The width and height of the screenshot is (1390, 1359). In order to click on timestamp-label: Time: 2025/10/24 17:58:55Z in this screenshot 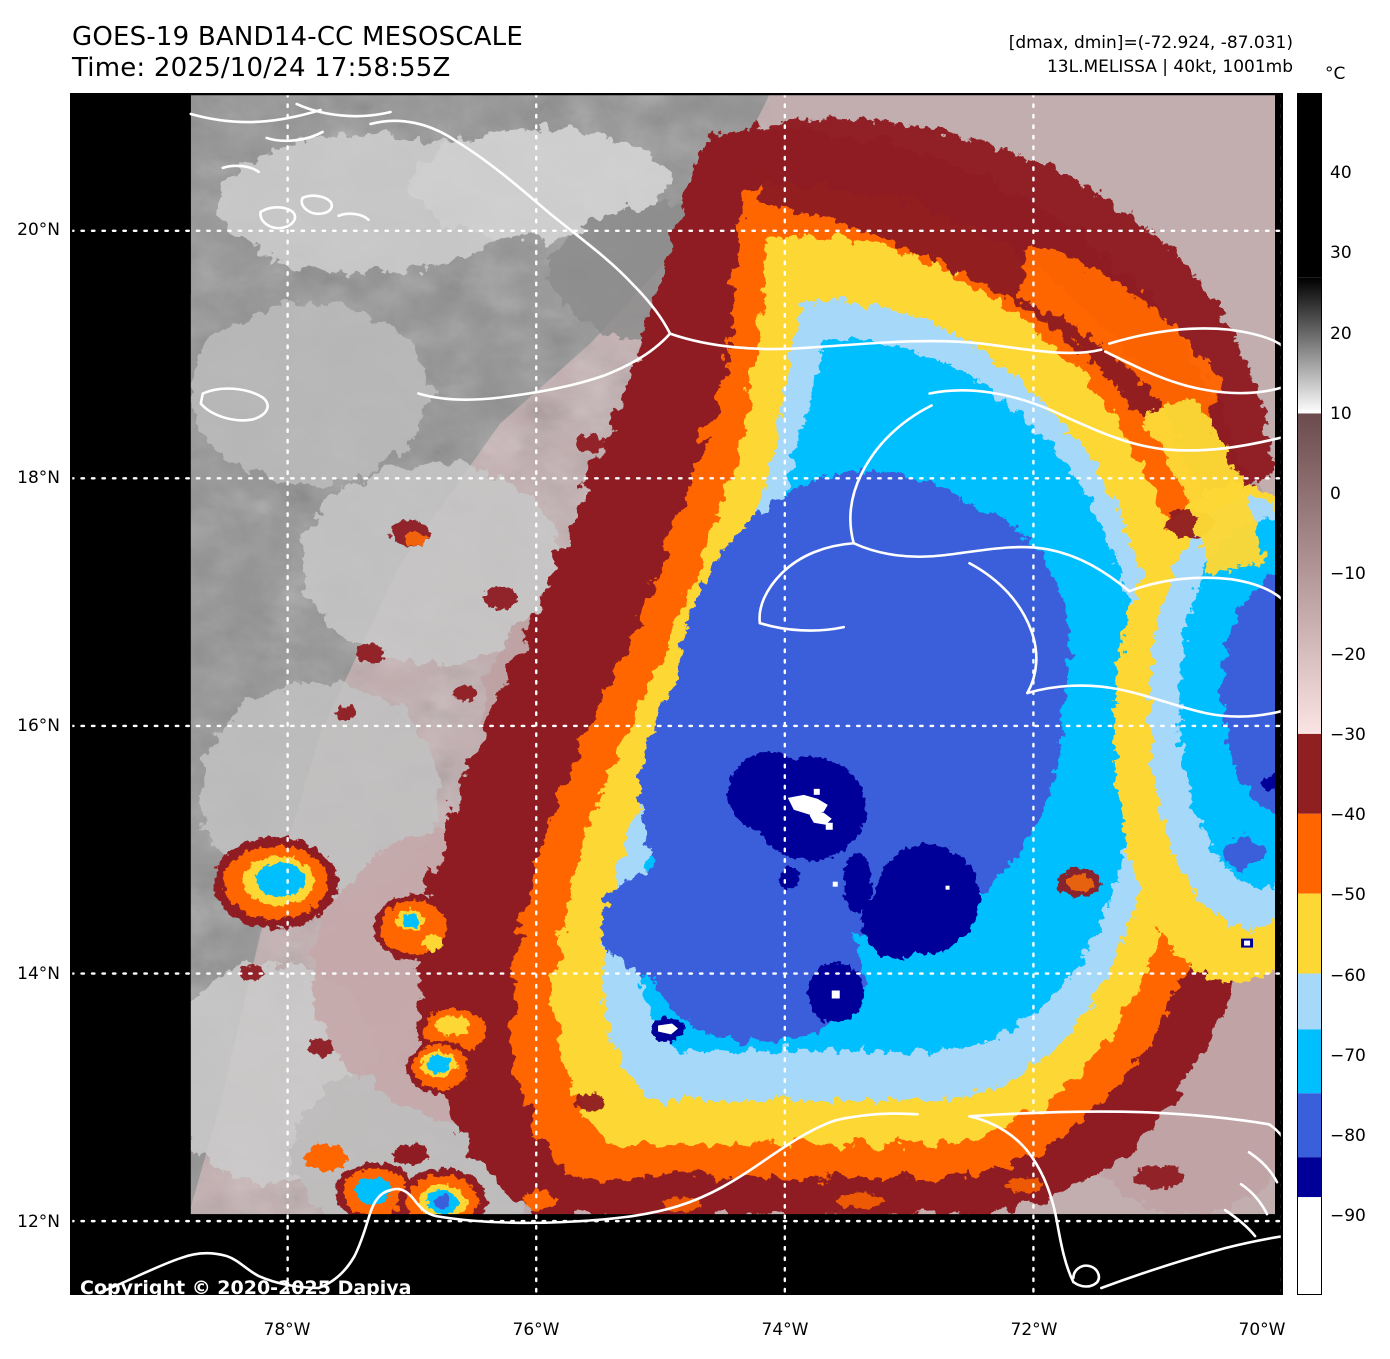, I will do `click(261, 68)`.